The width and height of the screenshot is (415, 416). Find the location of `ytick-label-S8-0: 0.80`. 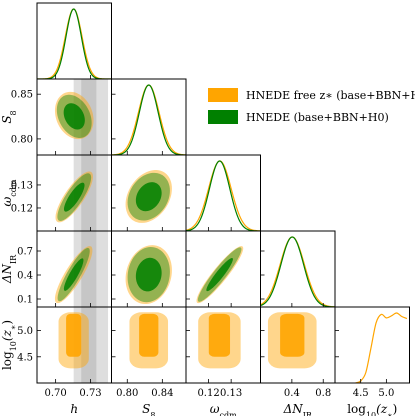

ytick-label-S8-0: 0.80 is located at coordinates (22, 139).